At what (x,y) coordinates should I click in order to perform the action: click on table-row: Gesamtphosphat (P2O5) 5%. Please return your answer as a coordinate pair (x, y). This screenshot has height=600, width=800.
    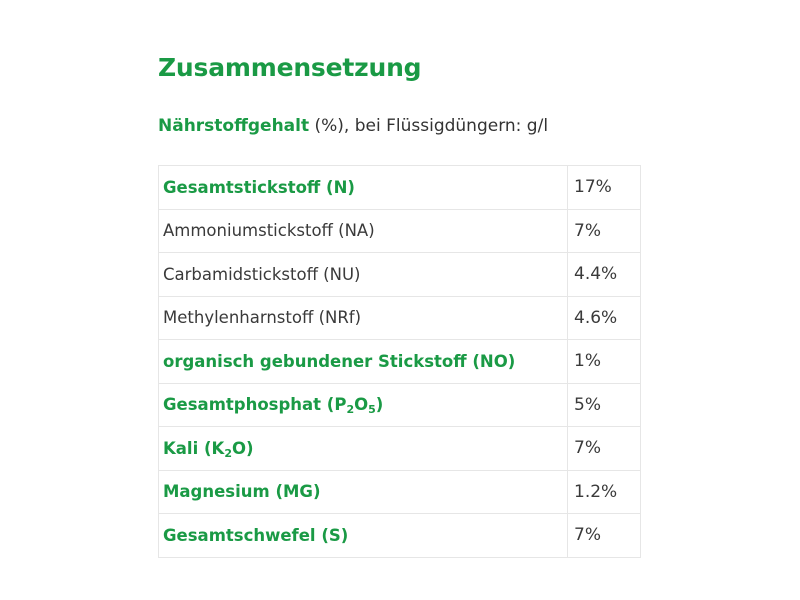
    Looking at the image, I should click on (399, 404).